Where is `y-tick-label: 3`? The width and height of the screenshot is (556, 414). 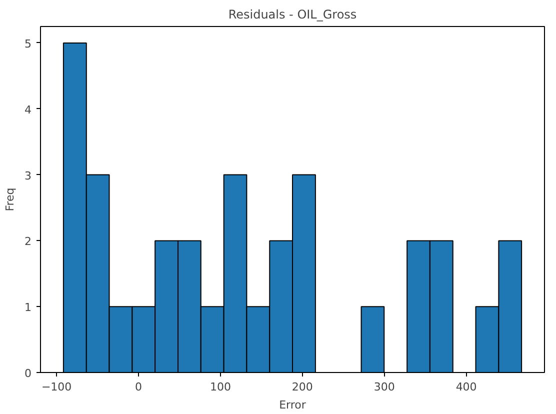 y-tick-label: 3 is located at coordinates (28, 175).